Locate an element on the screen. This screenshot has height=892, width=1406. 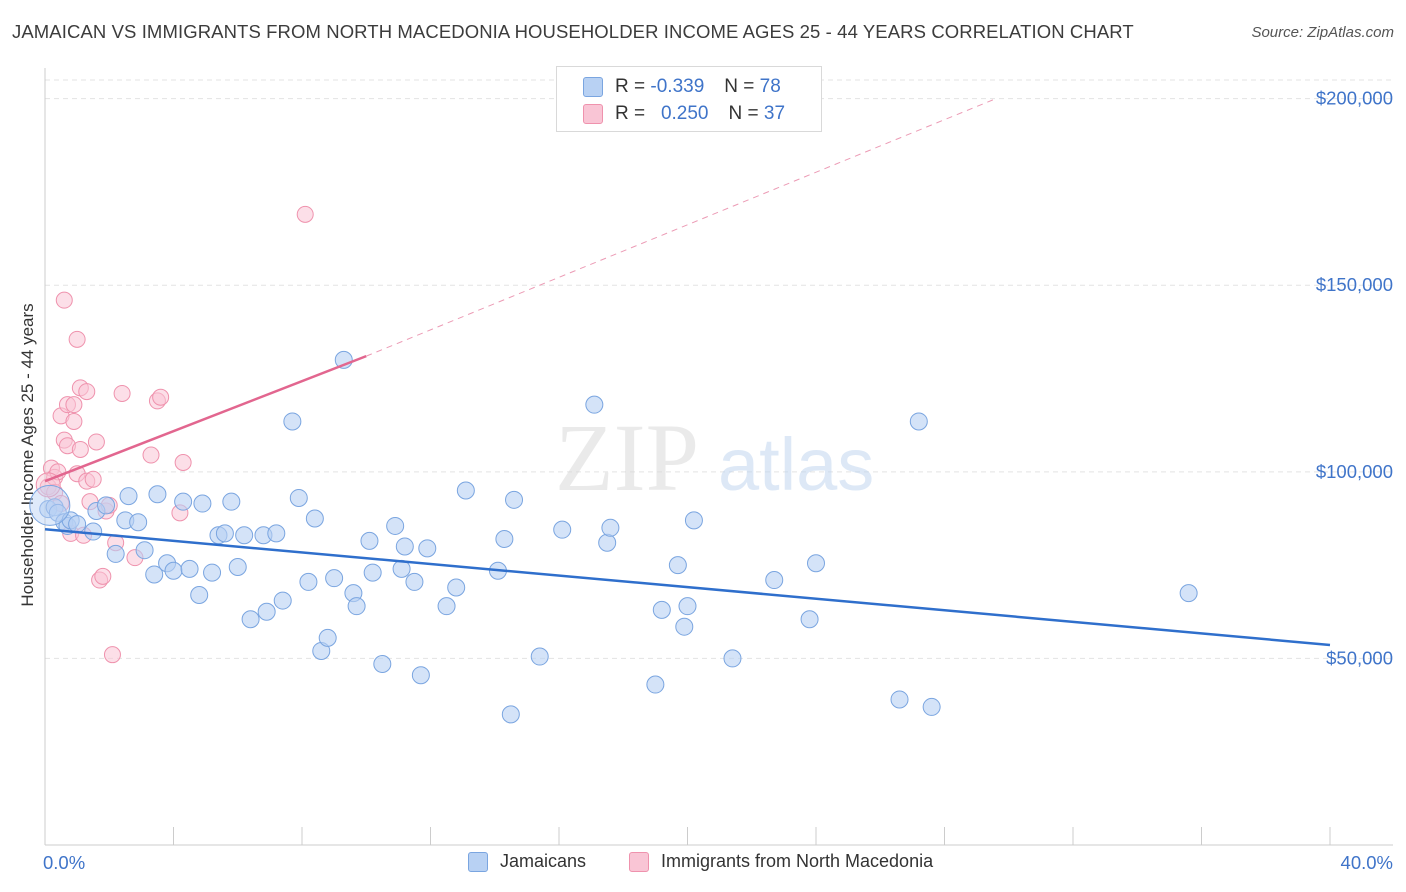
legend-row-north-macedonia: R = 0.250 N = 37 is located at coordinates (684, 114).